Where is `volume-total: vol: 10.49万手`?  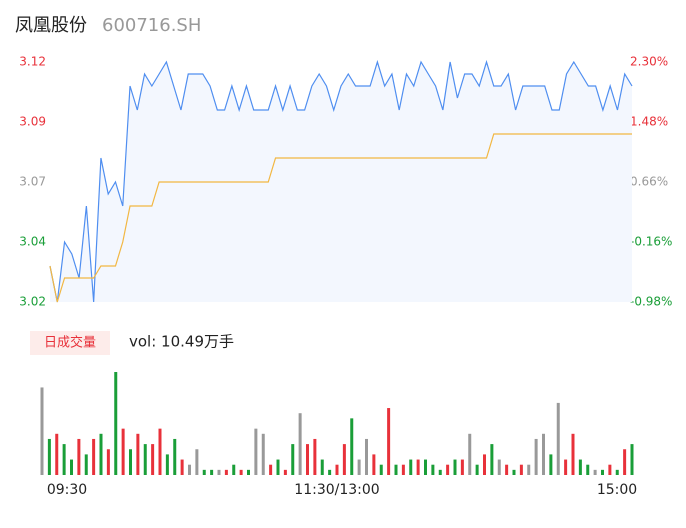
volume-total: vol: 10.49万手 is located at coordinates (181, 342).